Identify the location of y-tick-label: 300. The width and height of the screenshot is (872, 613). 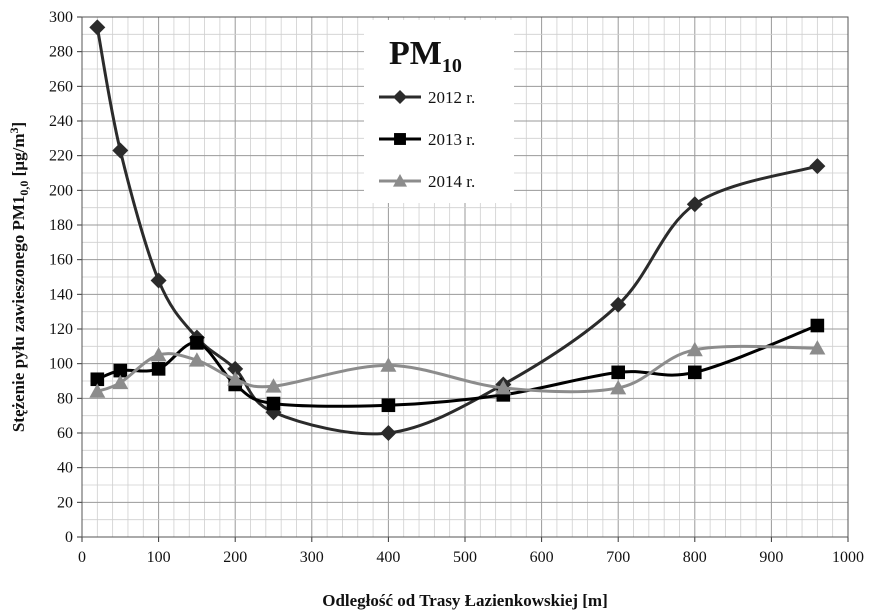
(61, 17).